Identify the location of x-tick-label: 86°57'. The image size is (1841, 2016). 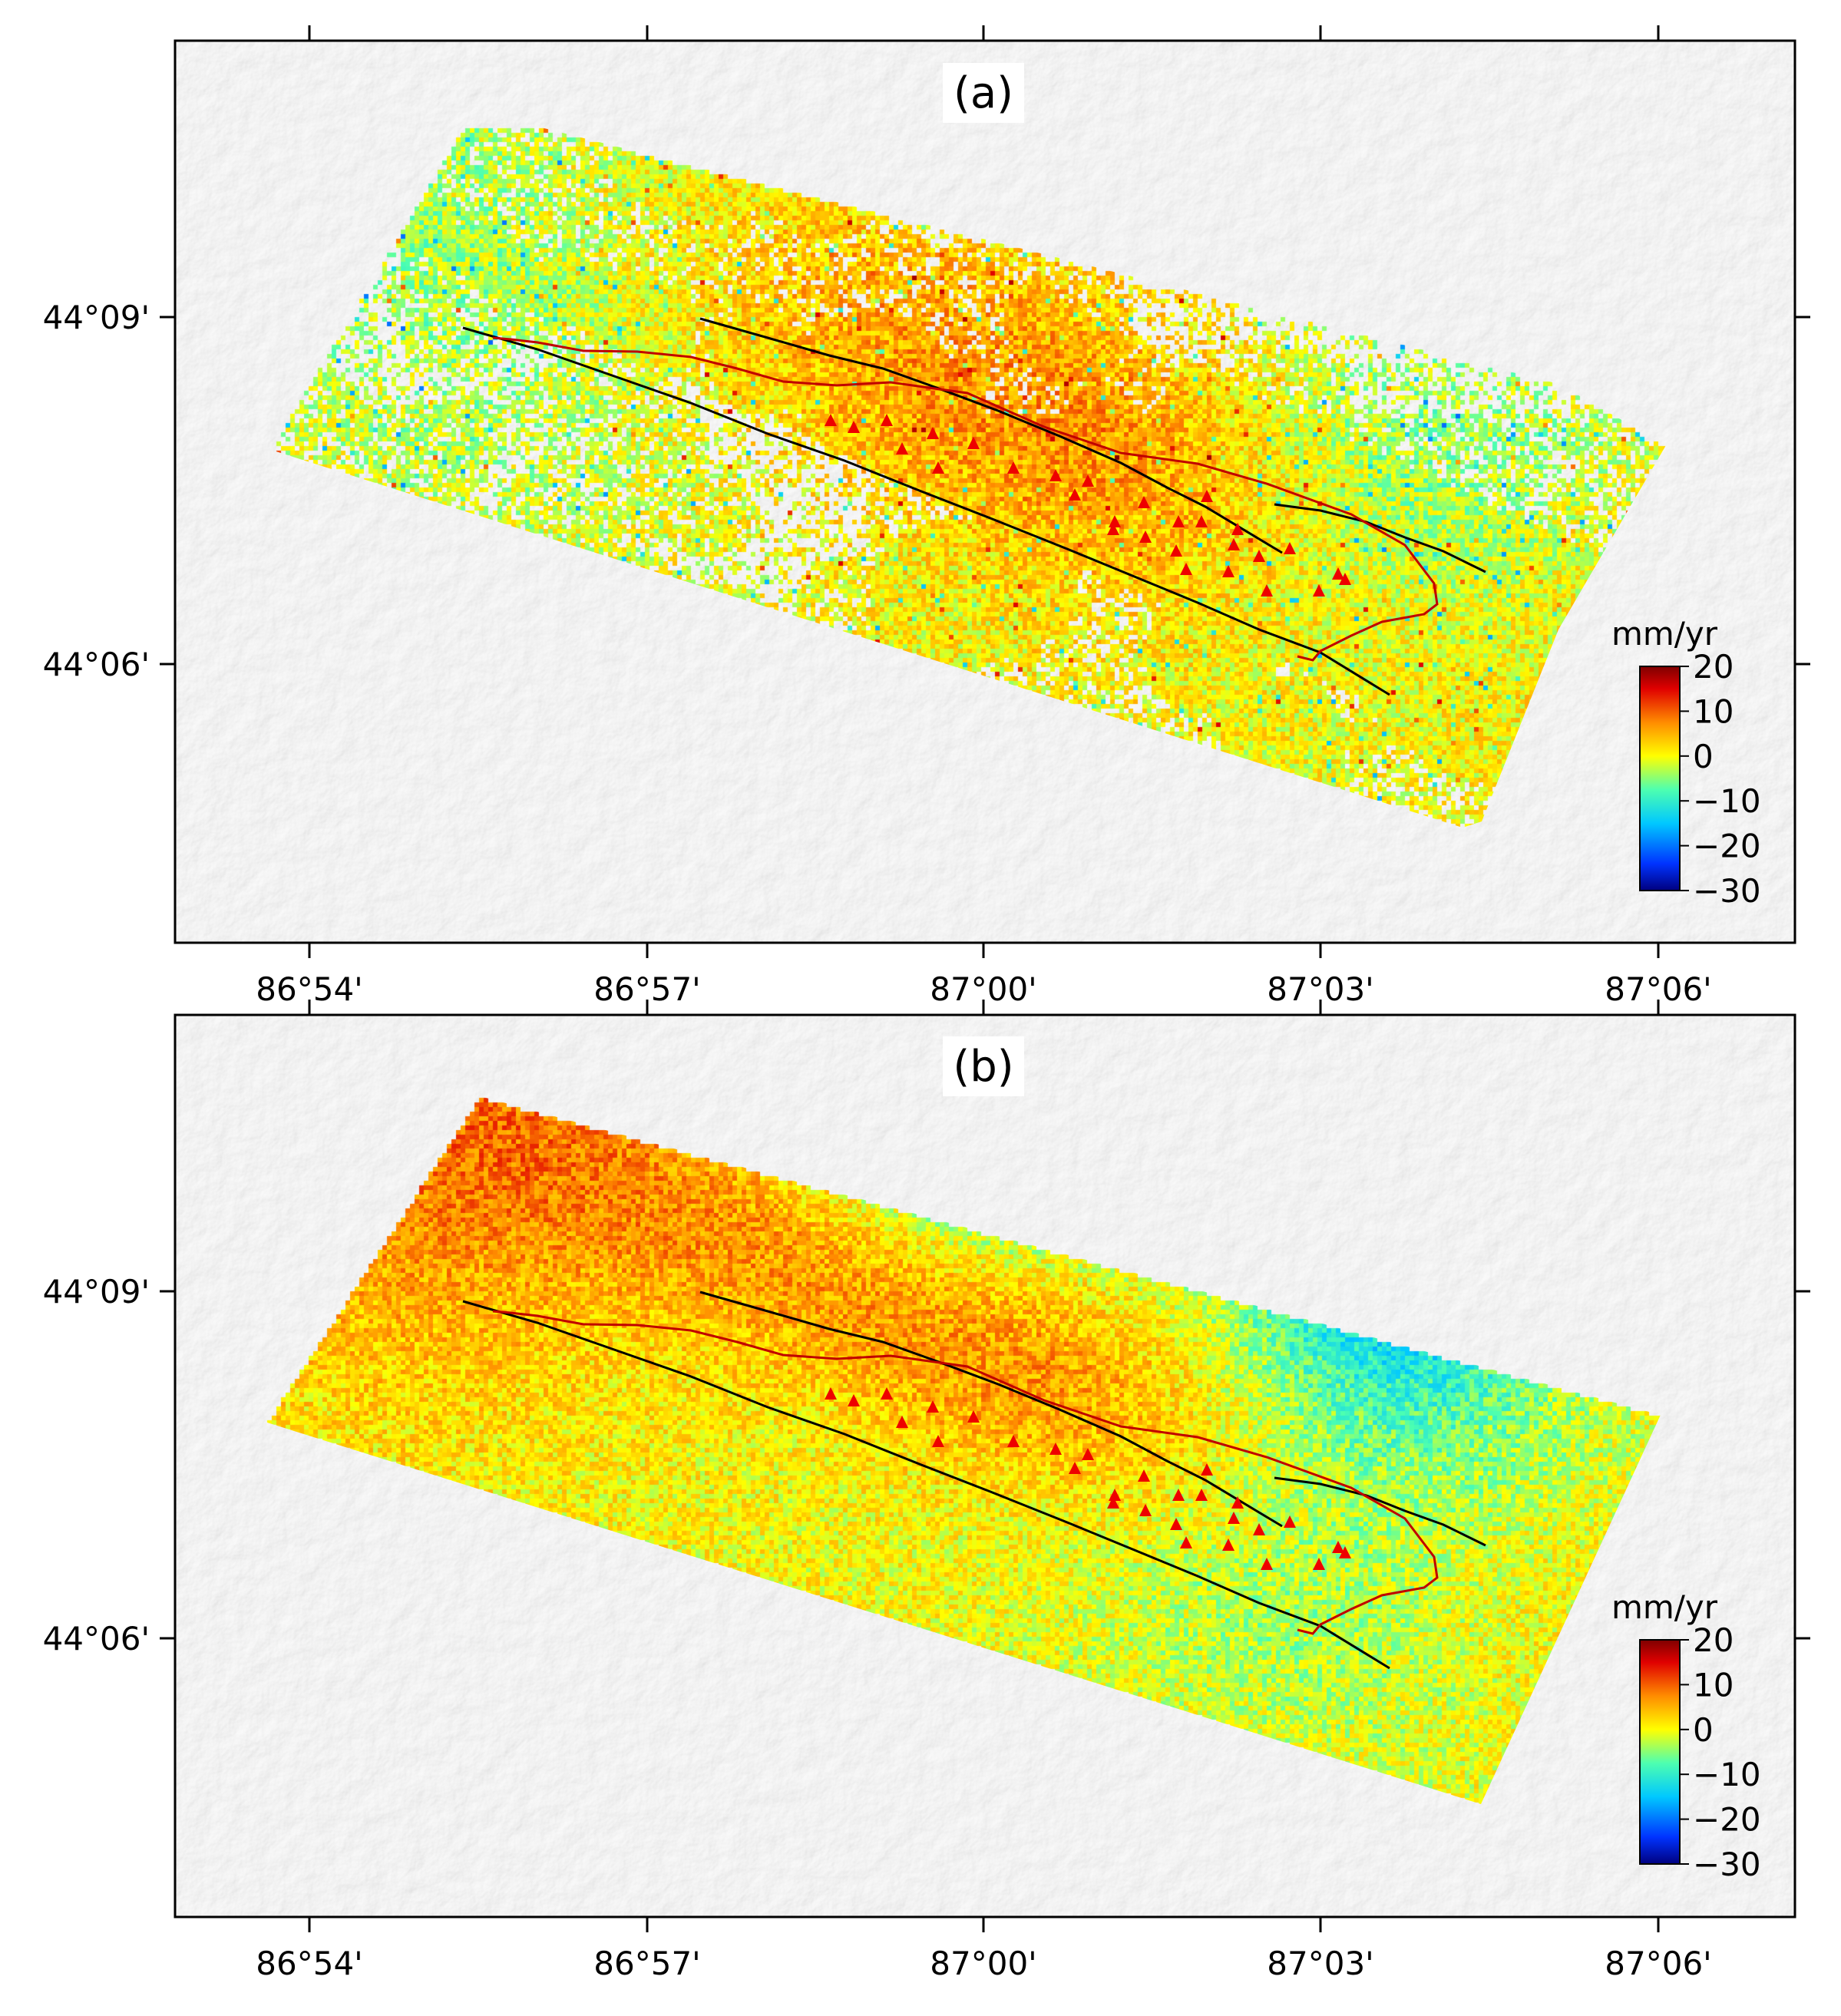
(646, 1963).